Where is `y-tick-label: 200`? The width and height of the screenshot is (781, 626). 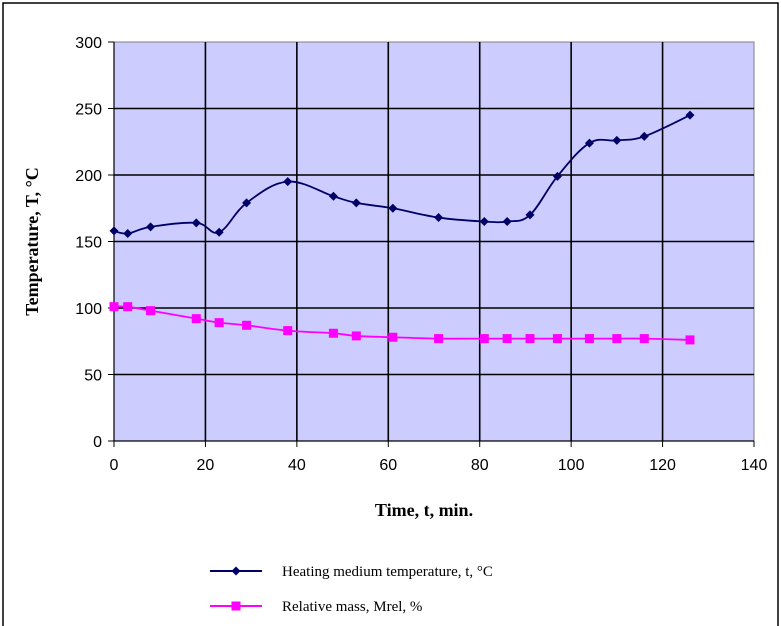 y-tick-label: 200 is located at coordinates (88, 176).